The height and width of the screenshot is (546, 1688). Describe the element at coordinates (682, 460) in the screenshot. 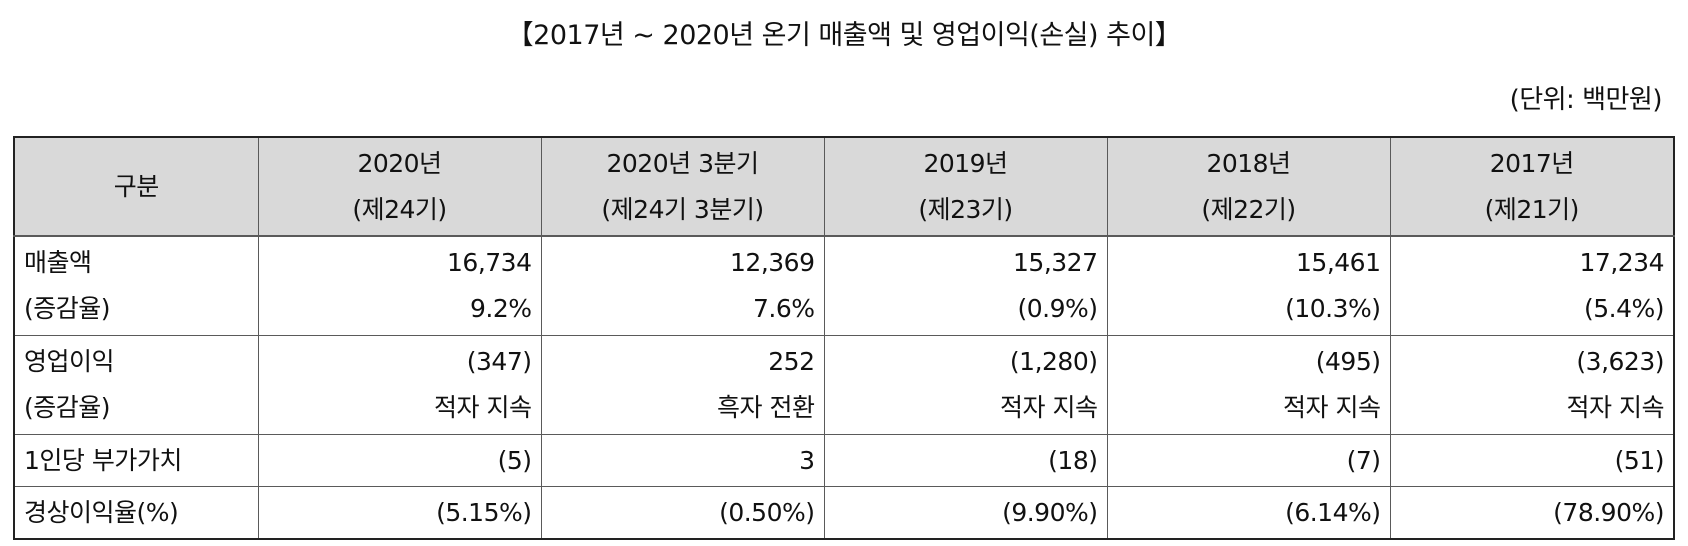

I see `cell-value: 3` at that location.